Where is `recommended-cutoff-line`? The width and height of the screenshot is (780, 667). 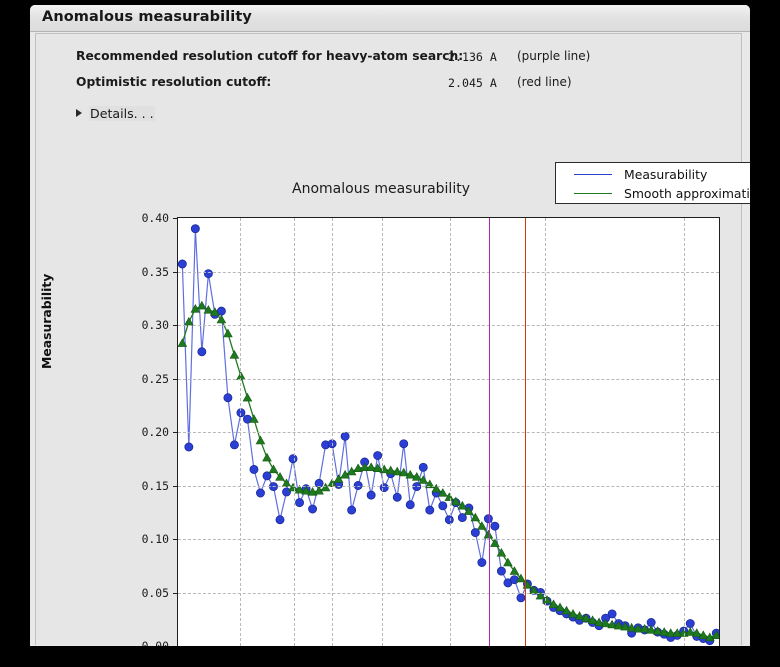
recommended-cutoff-line is located at coordinates (490, 432).